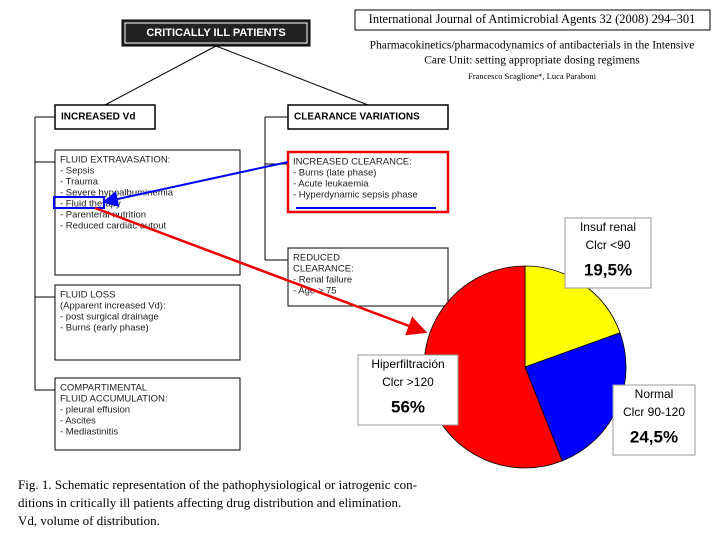 Image resolution: width=720 pixels, height=545 pixels. What do you see at coordinates (607, 245) in the screenshot?
I see `category-sublabel: Clcr <90` at bounding box center [607, 245].